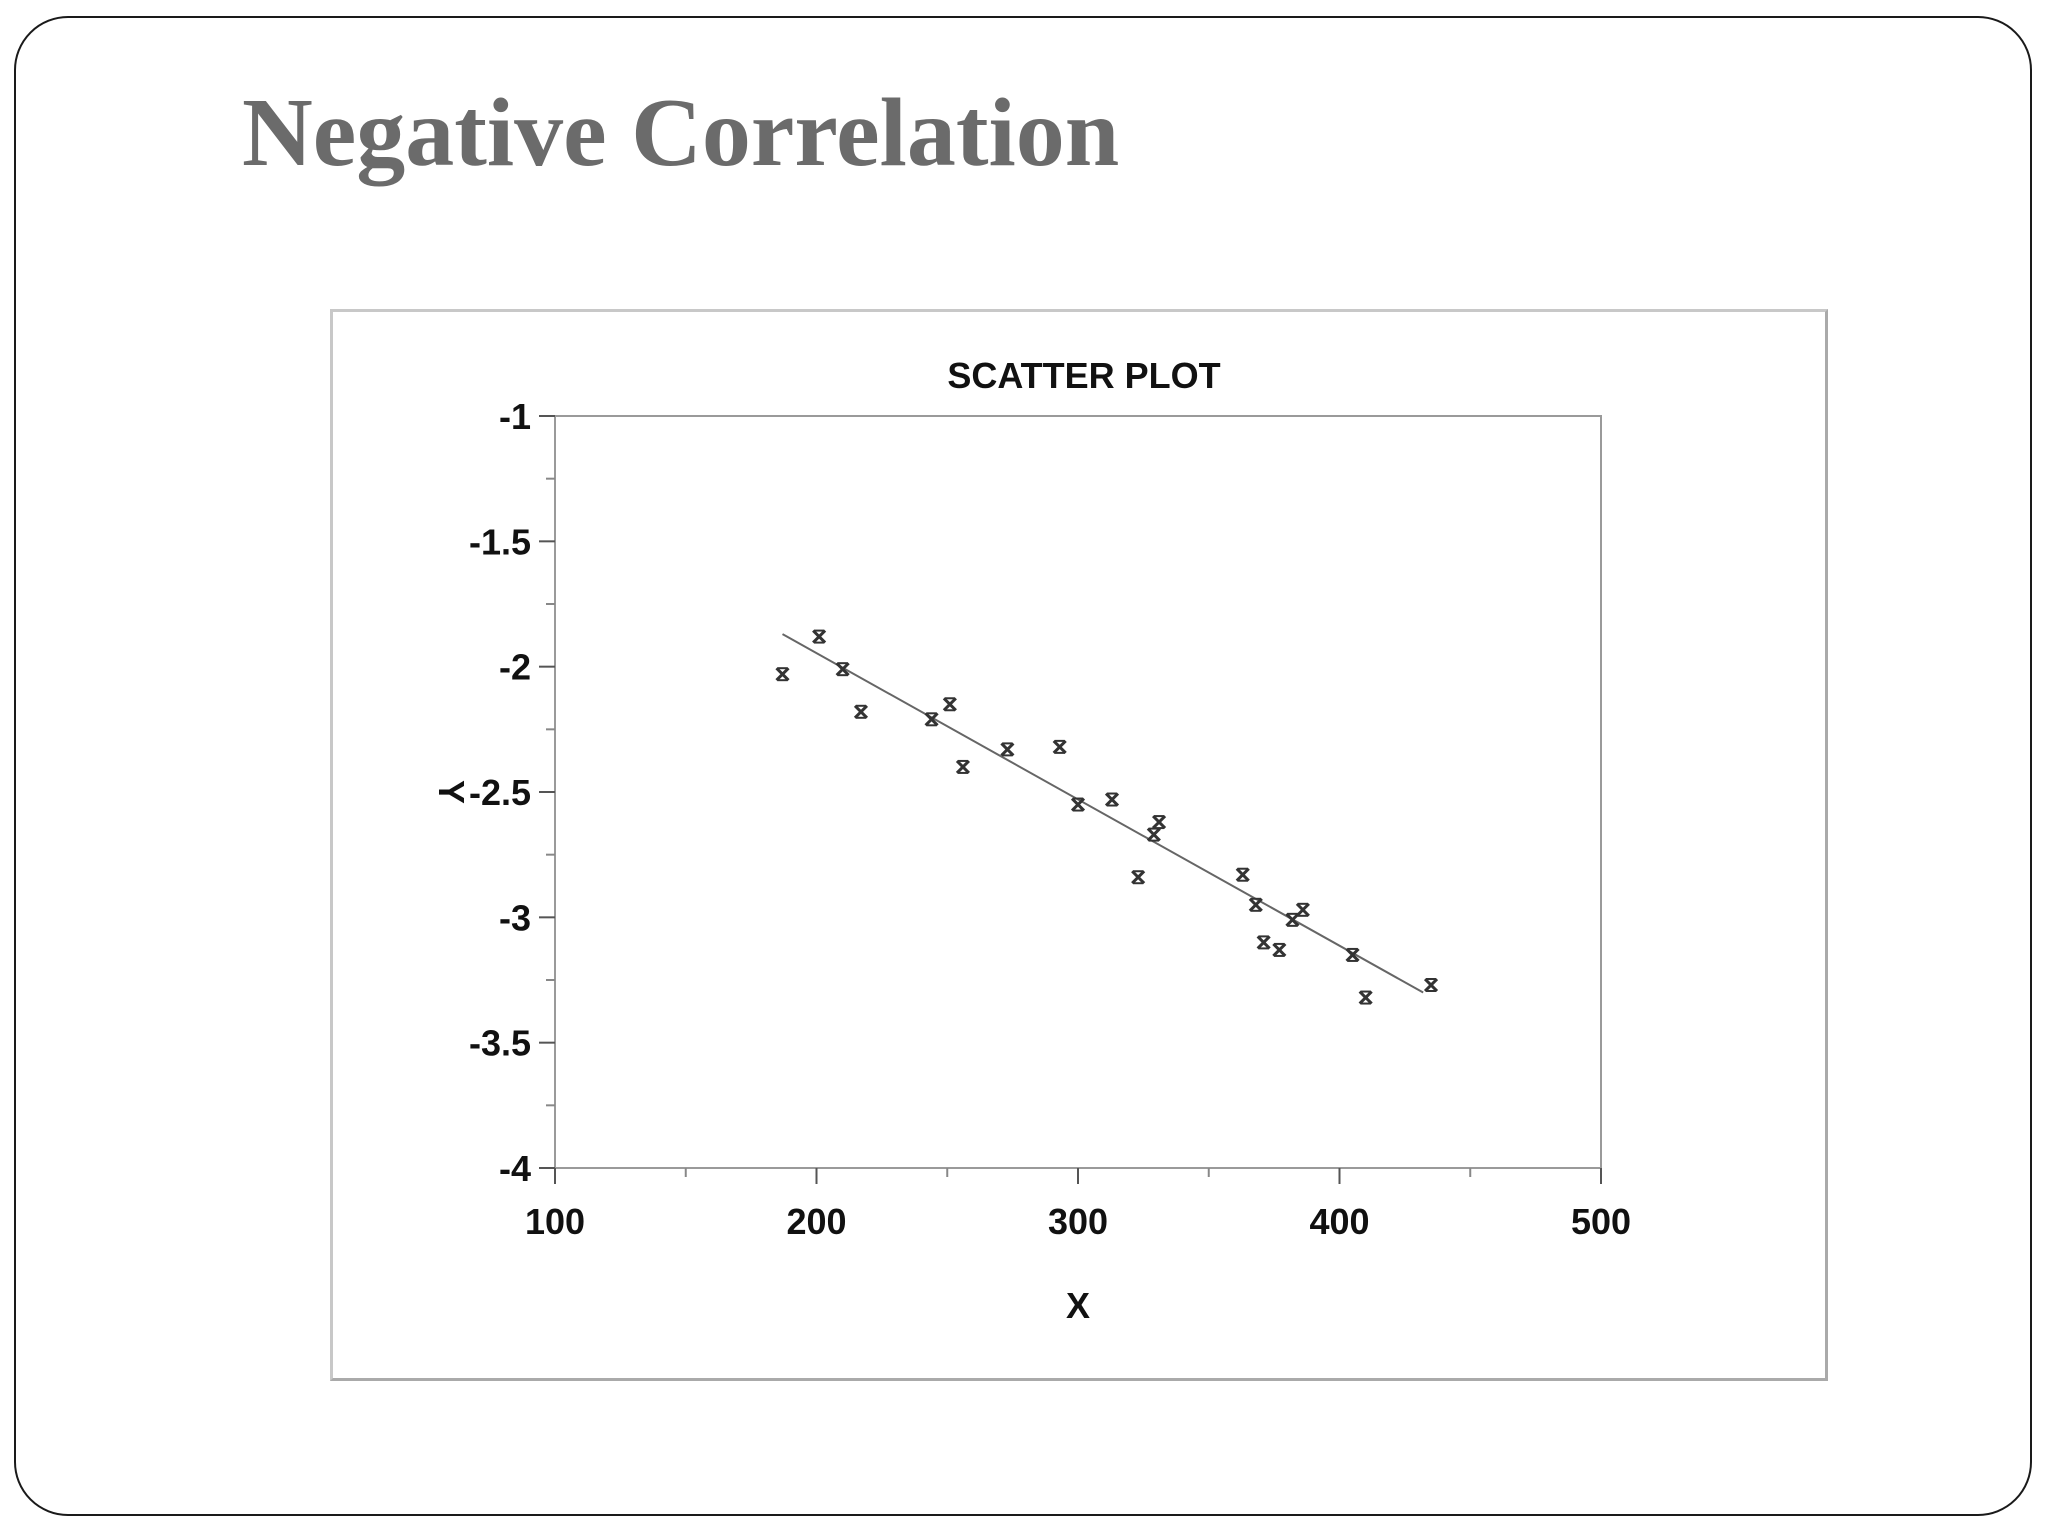 The width and height of the screenshot is (2048, 1536). What do you see at coordinates (1078, 1221) in the screenshot?
I see `x-tick-label: 300` at bounding box center [1078, 1221].